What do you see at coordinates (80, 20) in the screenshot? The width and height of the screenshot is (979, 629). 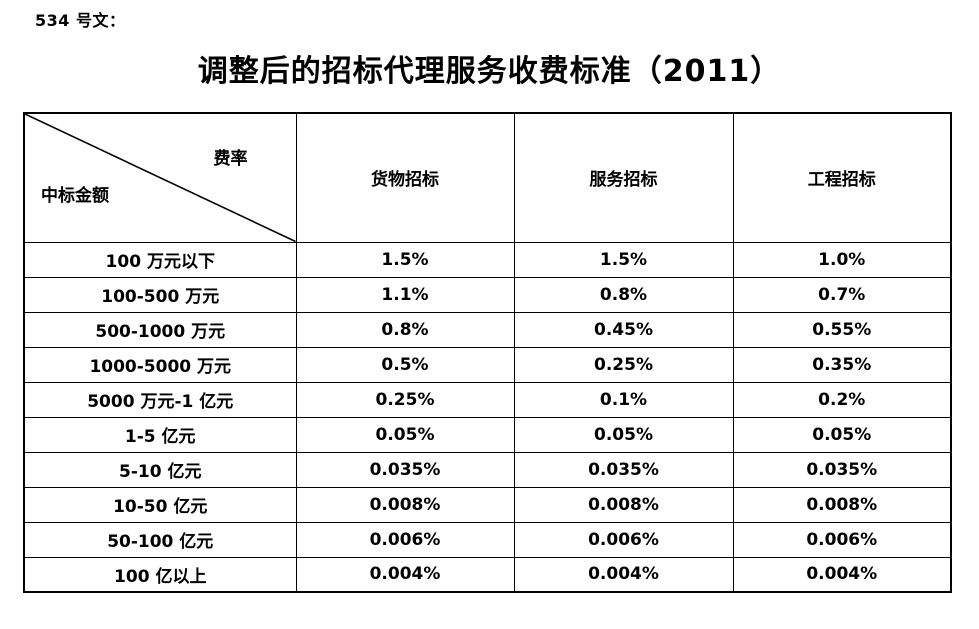 I see `doc-number-label: 534 号文：` at bounding box center [80, 20].